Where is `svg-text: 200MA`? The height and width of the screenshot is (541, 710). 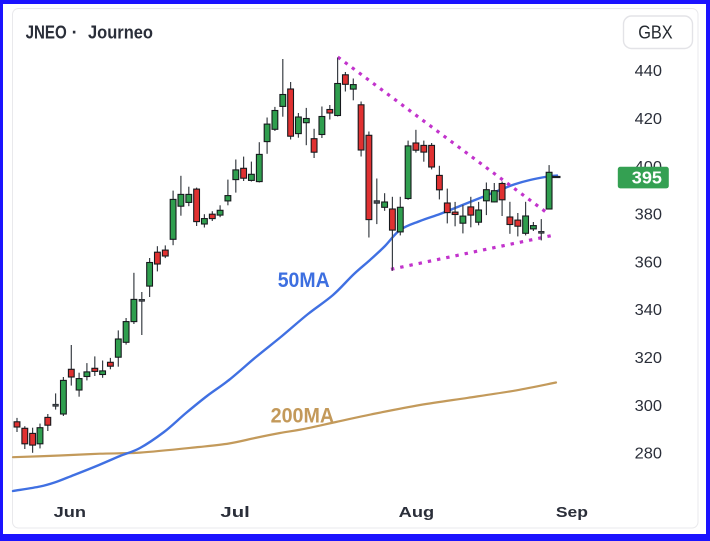
svg-text: 200MA is located at coordinates (303, 416).